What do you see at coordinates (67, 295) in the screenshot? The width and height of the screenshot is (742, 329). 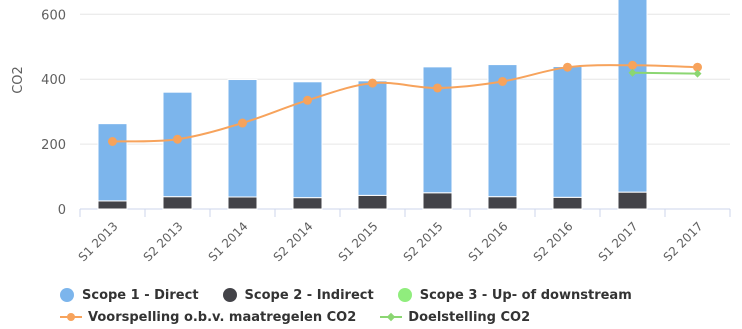 I see `legend-marker-scope1` at bounding box center [67, 295].